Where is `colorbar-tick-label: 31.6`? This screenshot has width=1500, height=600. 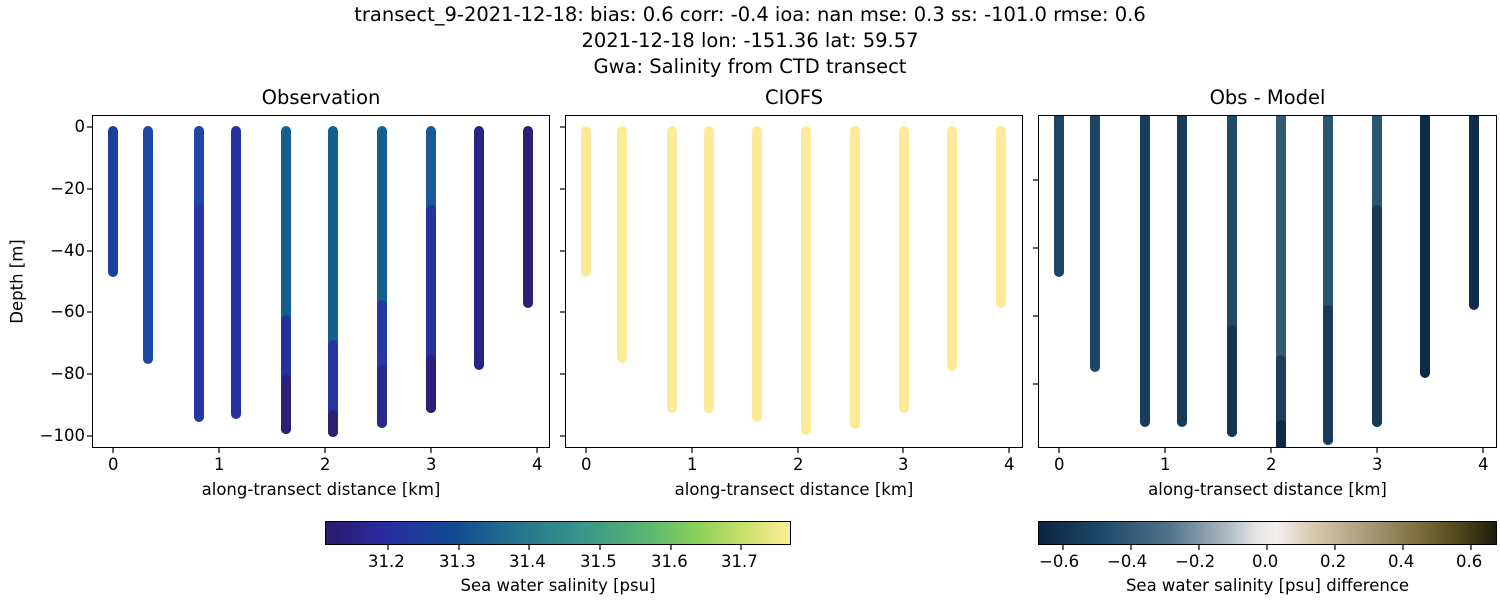 colorbar-tick-label: 31.6 is located at coordinates (669, 561).